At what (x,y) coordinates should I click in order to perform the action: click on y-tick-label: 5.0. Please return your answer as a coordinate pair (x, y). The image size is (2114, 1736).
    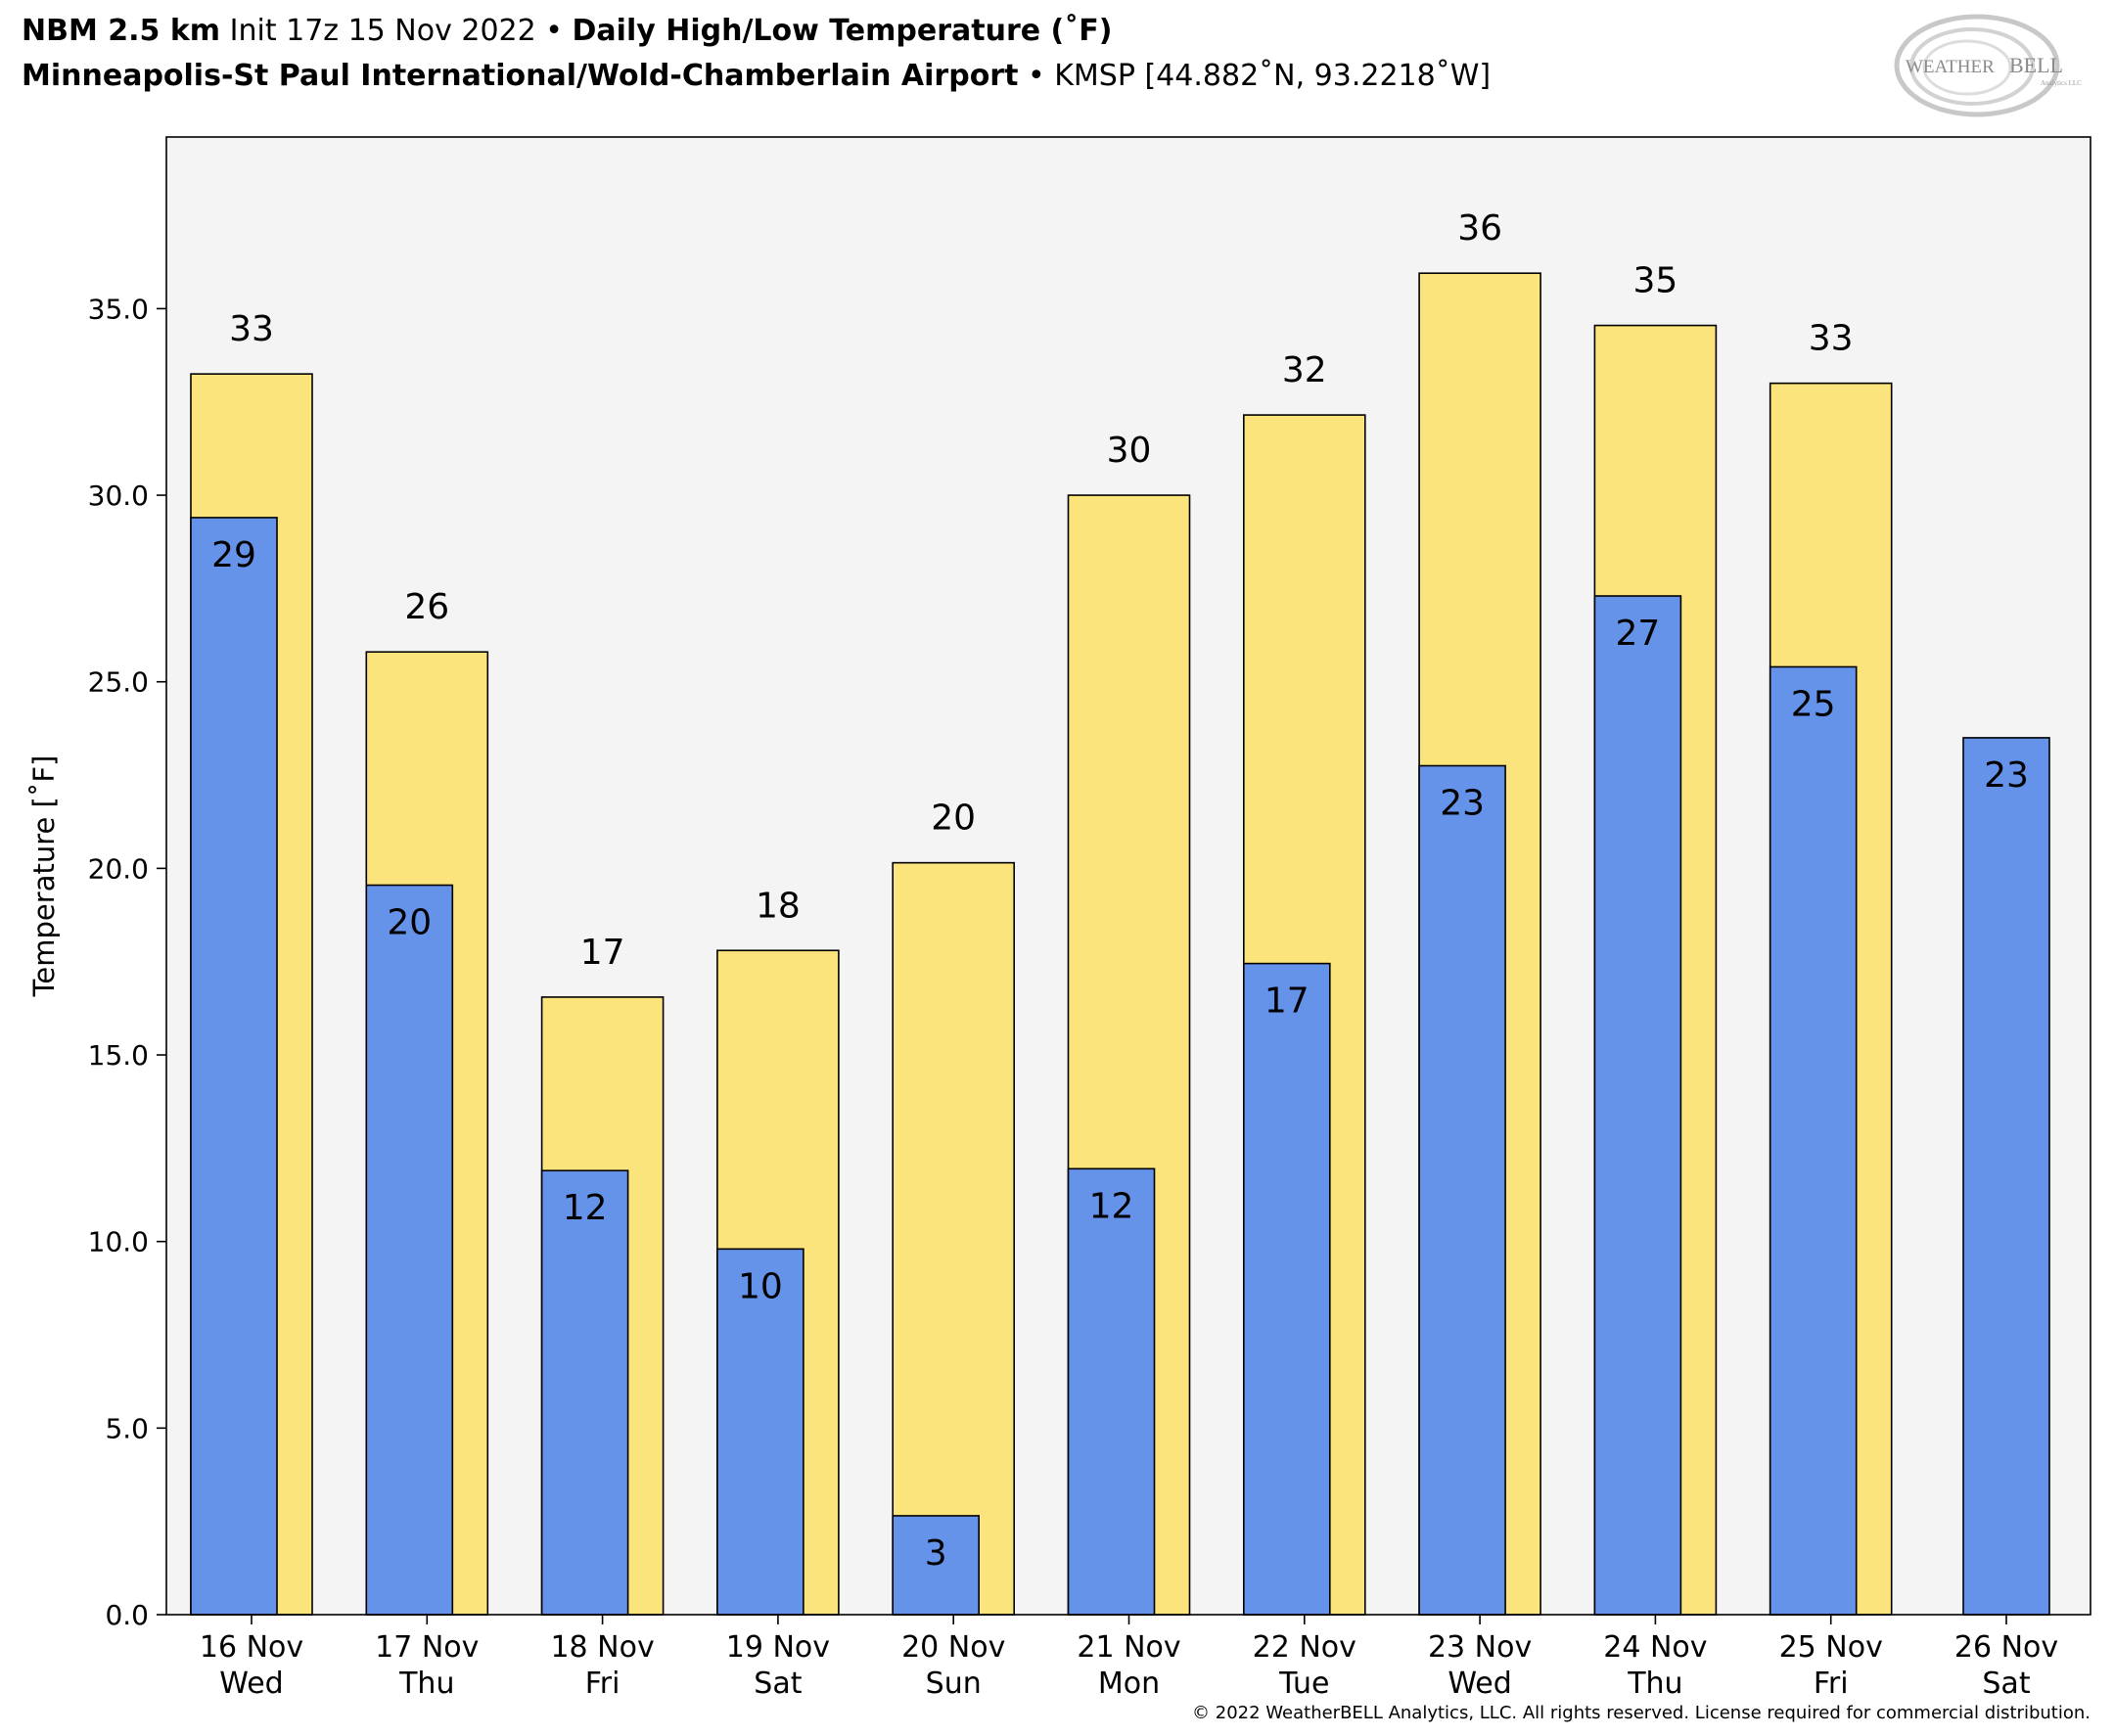
    Looking at the image, I should click on (127, 1428).